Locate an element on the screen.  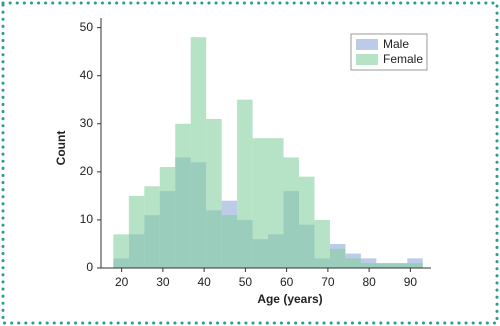
x-tick-label: 70 is located at coordinates (328, 282).